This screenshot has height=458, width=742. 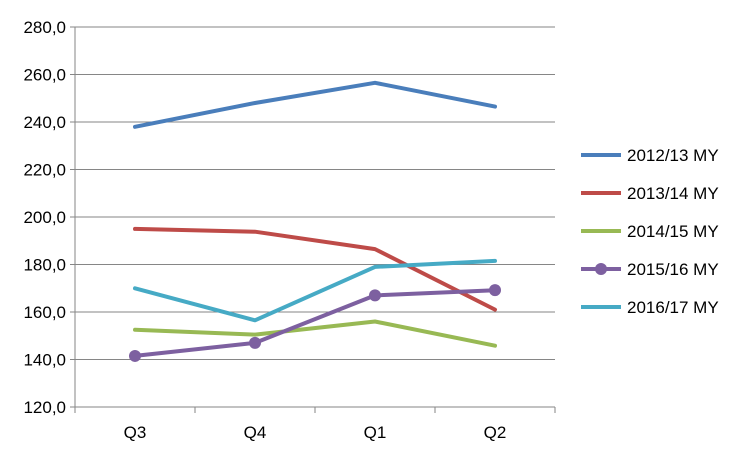 What do you see at coordinates (255, 432) in the screenshot?
I see `x-tick-label: Q4` at bounding box center [255, 432].